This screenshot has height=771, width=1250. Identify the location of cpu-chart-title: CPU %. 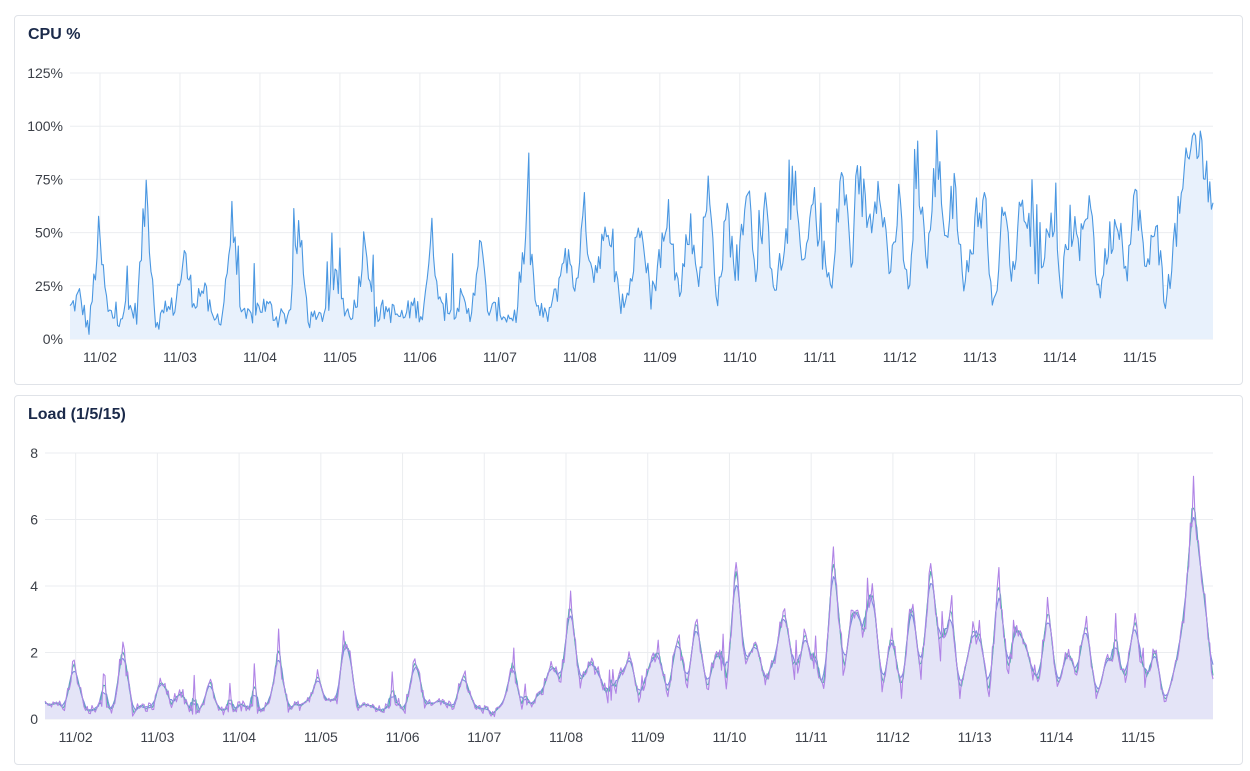
(54, 34).